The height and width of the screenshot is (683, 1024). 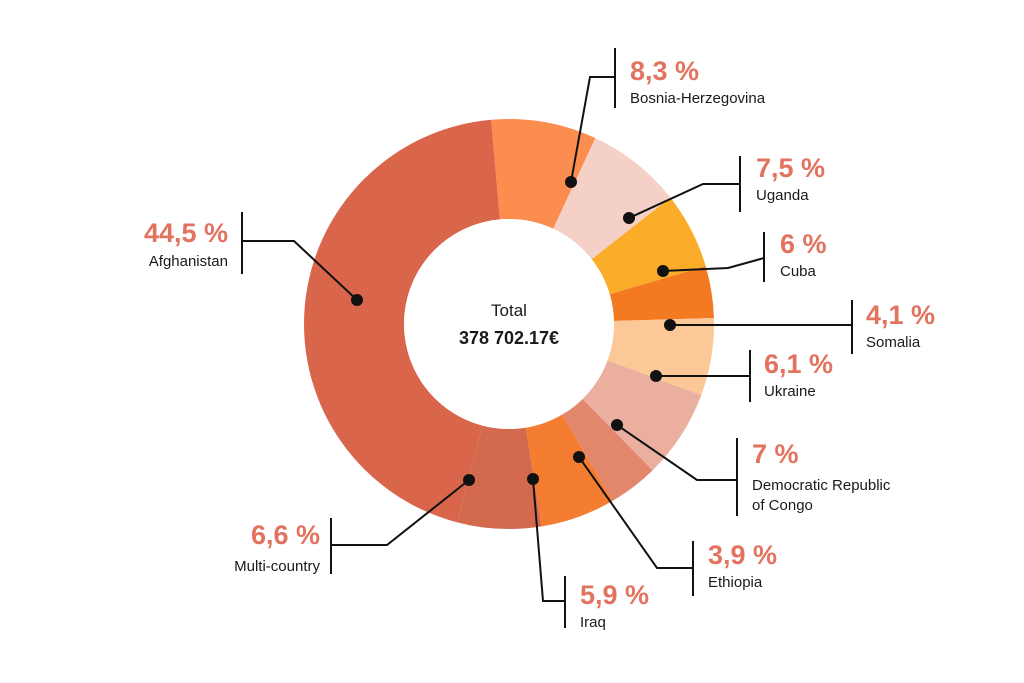 I want to click on slice-ethiopia, so click(x=607, y=449).